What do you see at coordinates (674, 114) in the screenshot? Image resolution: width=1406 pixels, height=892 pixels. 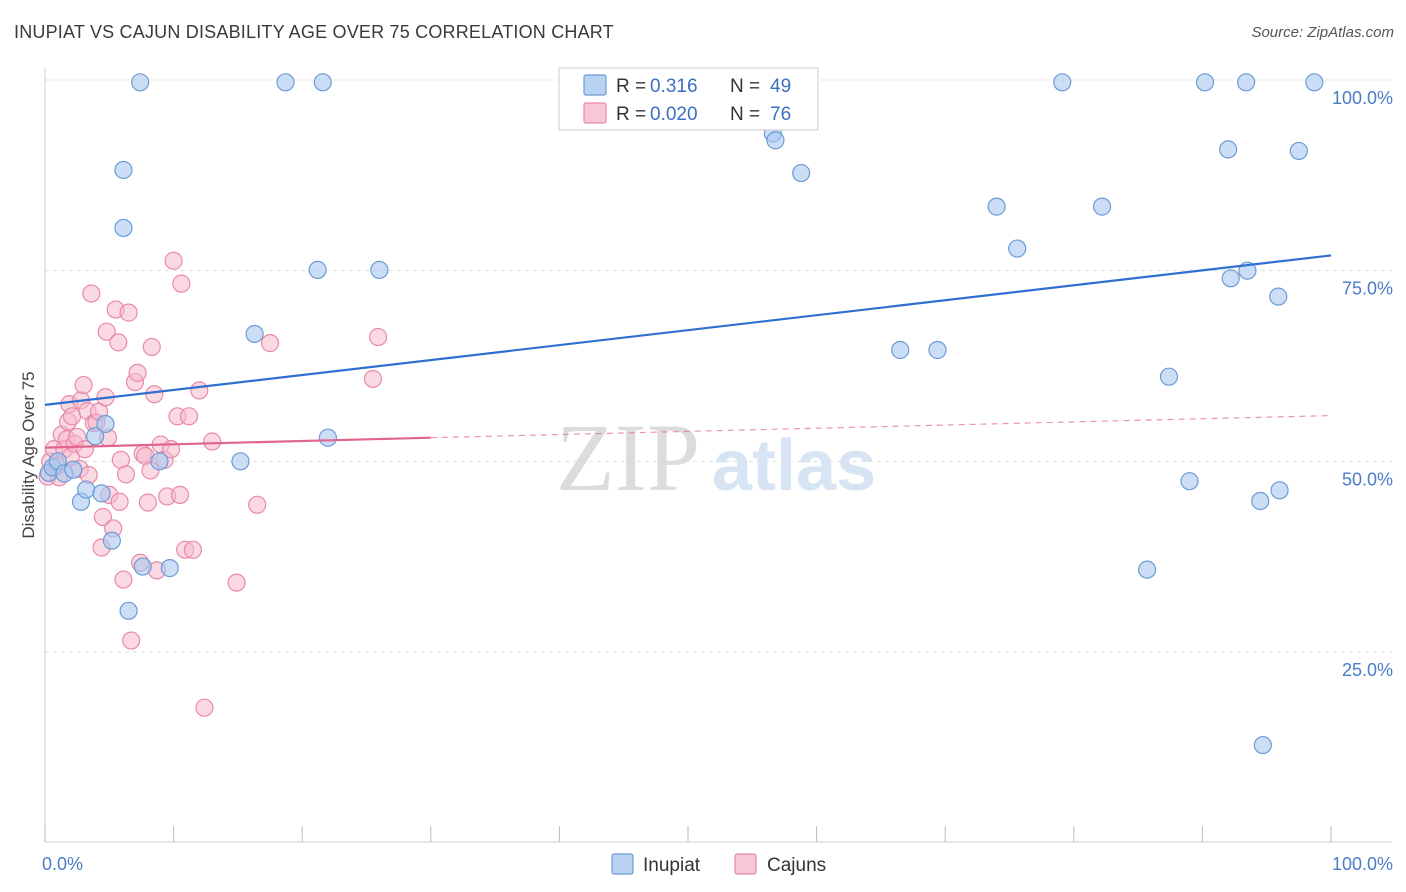 I see `legend-r-value-2: 0.020` at bounding box center [674, 114].